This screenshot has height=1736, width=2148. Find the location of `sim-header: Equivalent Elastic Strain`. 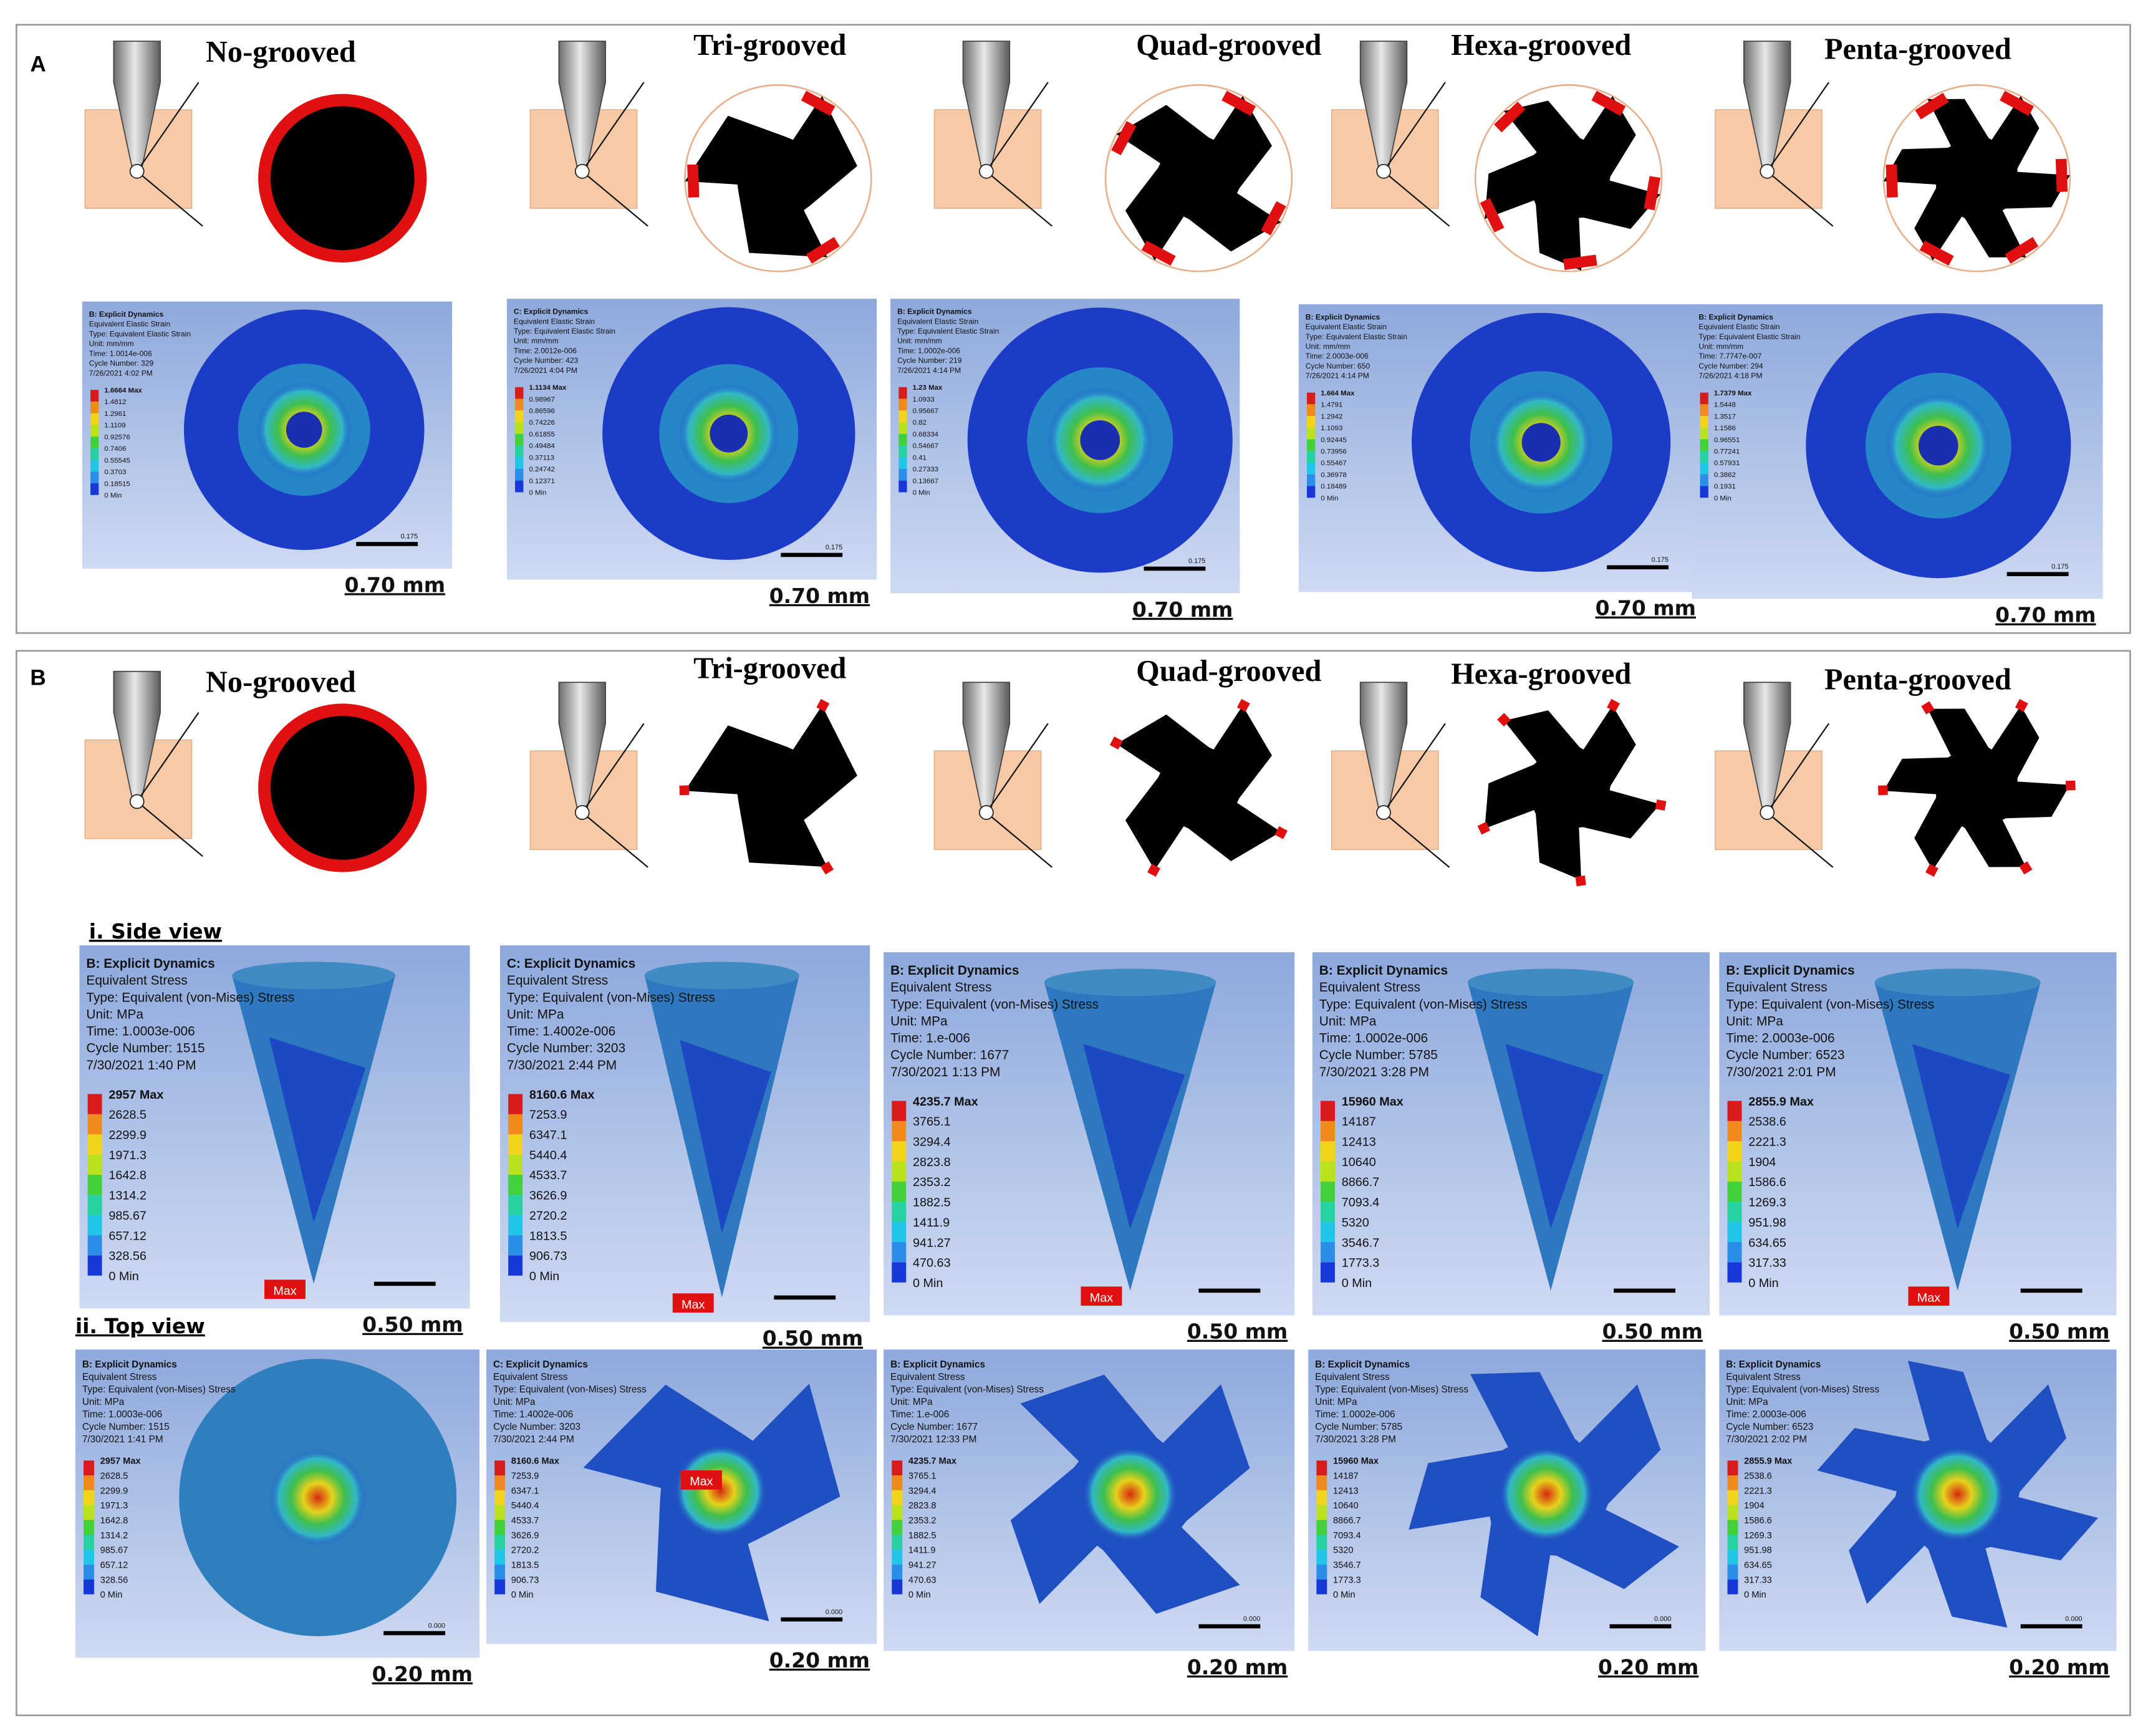

sim-header: Equivalent Elastic Strain is located at coordinates (937, 321).